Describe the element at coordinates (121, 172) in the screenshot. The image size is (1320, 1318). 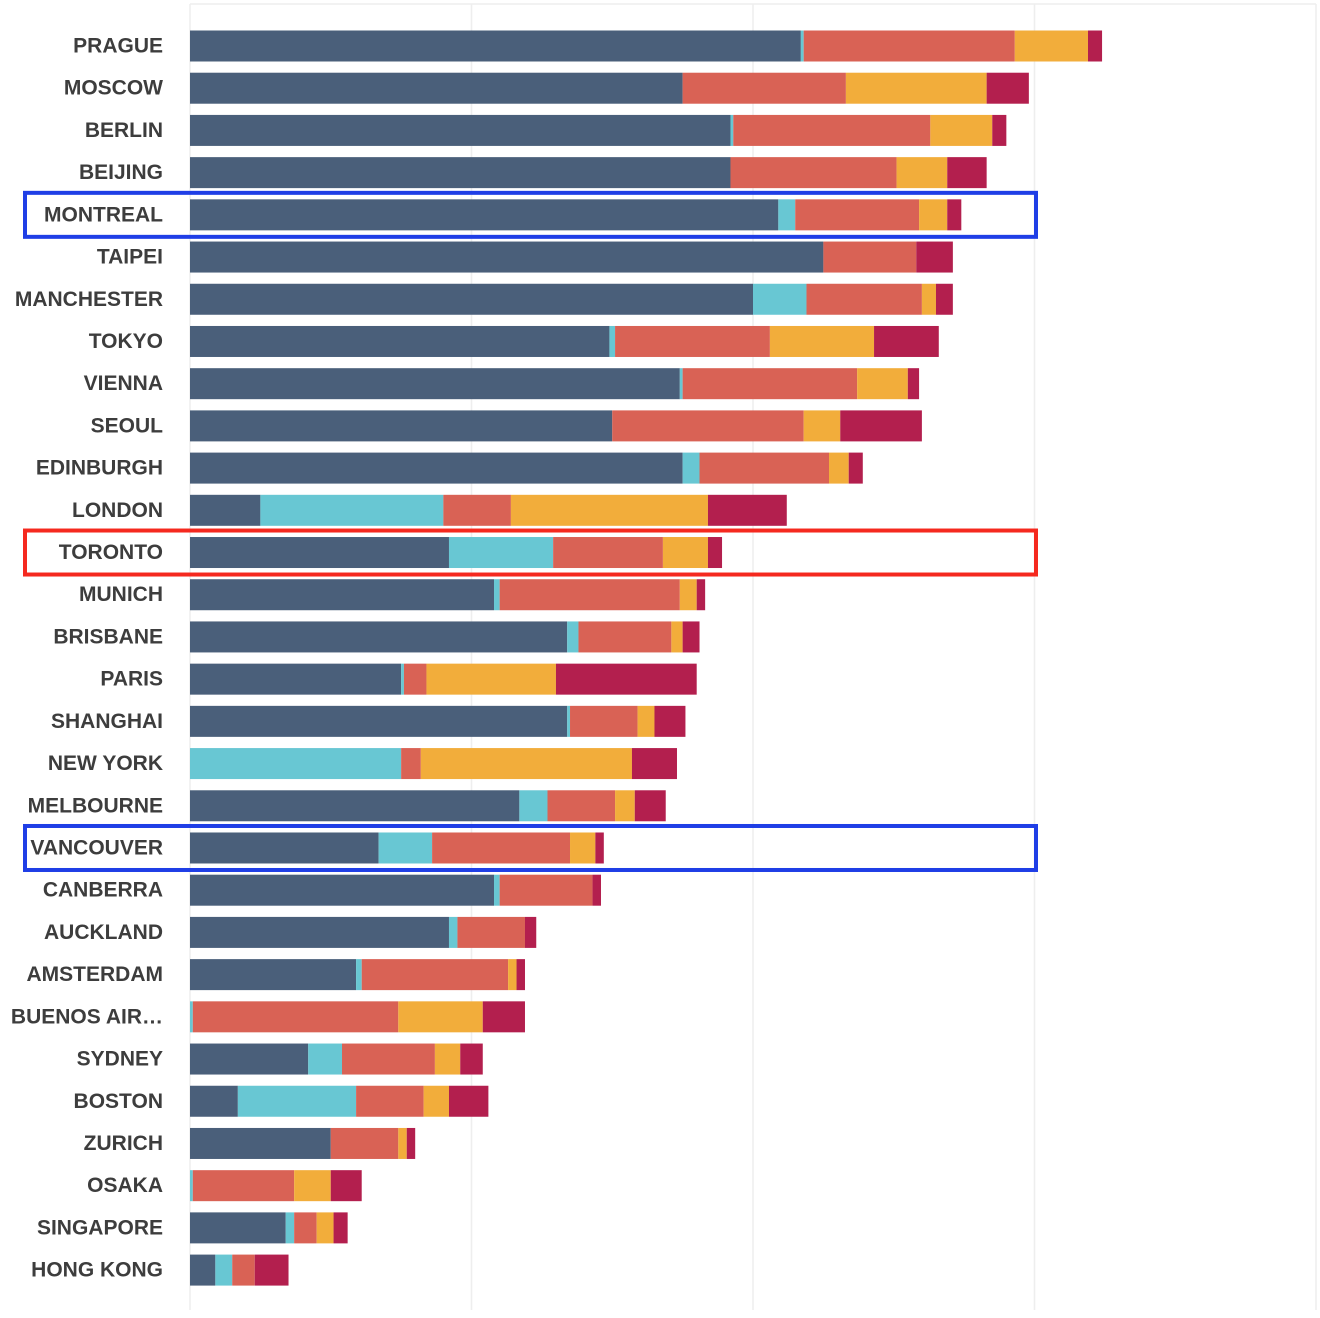
I see `category-label: BEIJING` at that location.